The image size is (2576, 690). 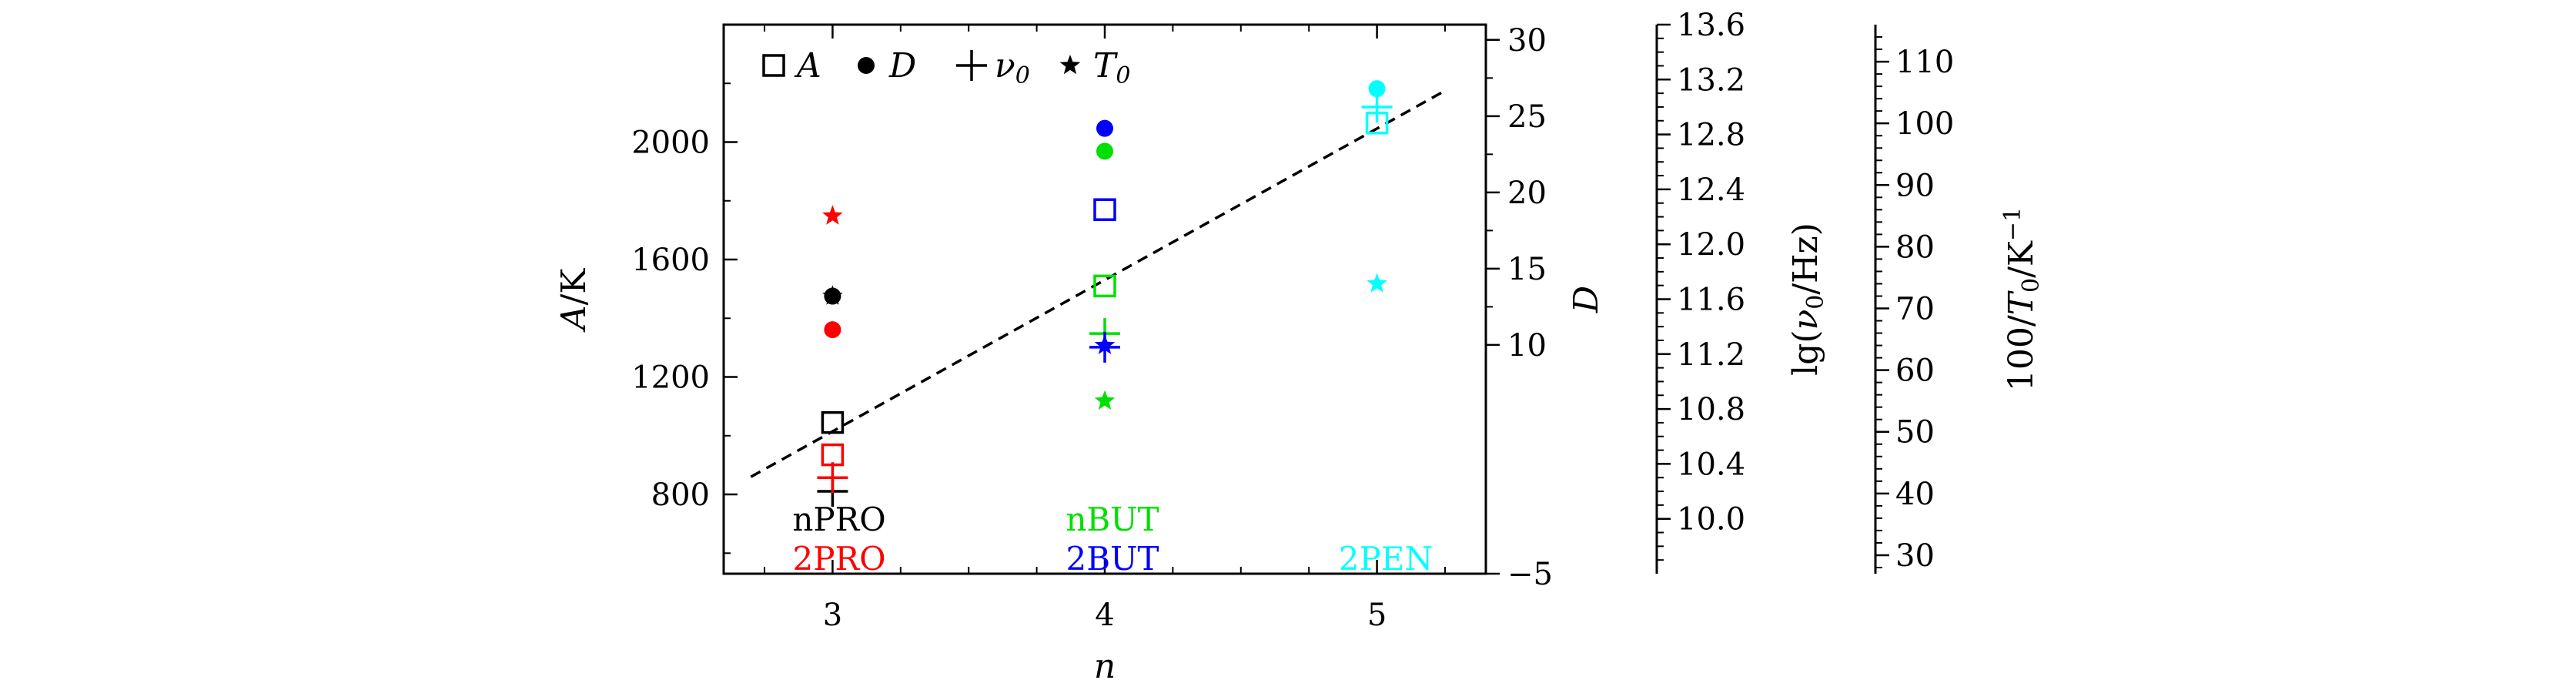 What do you see at coordinates (1711, 520) in the screenshot?
I see `lgnu-tick-label: 10.0` at bounding box center [1711, 520].